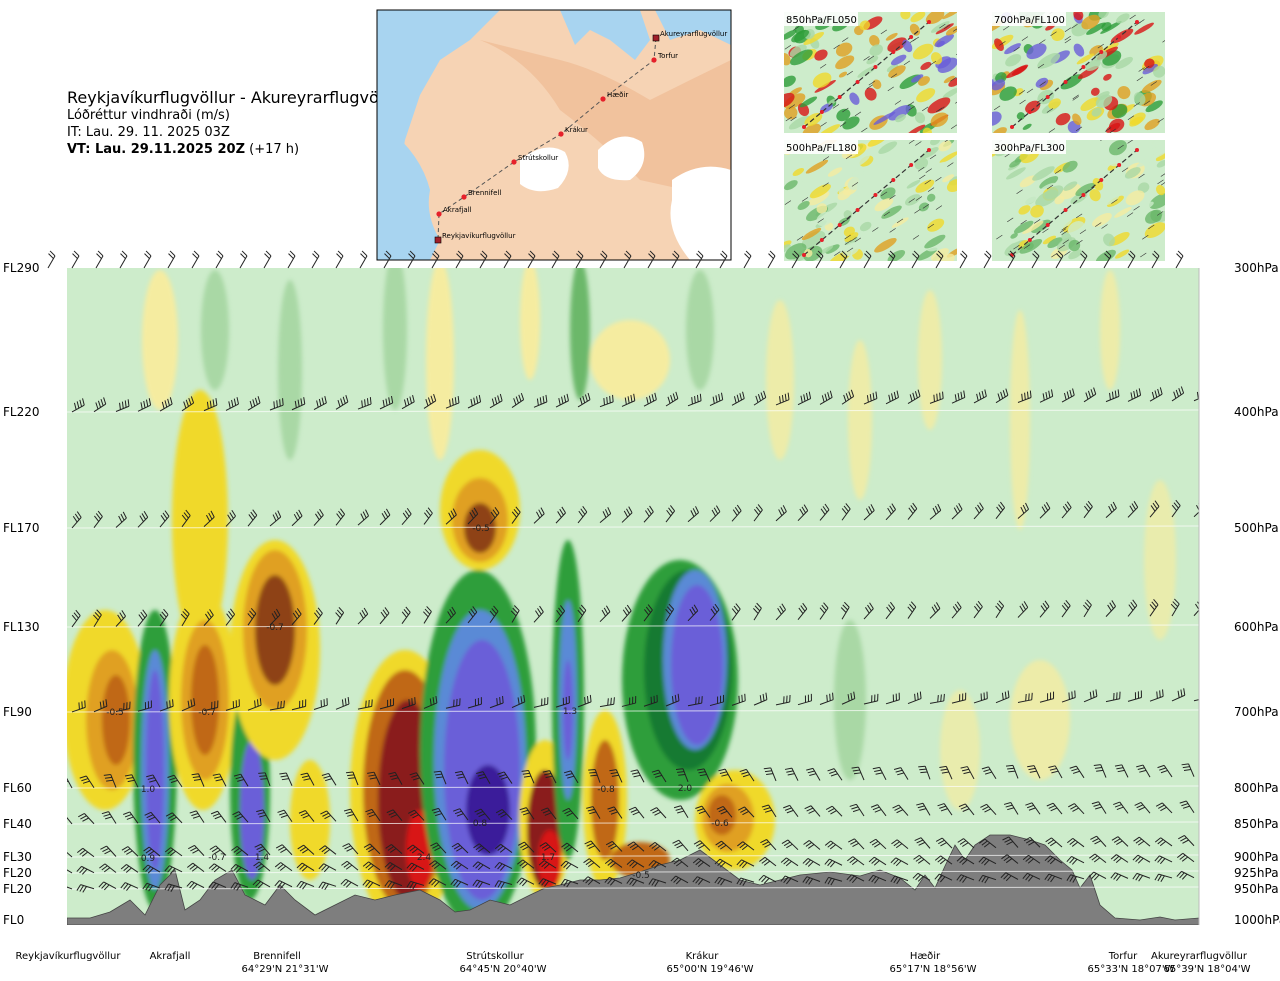 The width and height of the screenshot is (1280, 981). Describe the element at coordinates (481, 529) in the screenshot. I see `contour-value-label: -0.5` at that location.